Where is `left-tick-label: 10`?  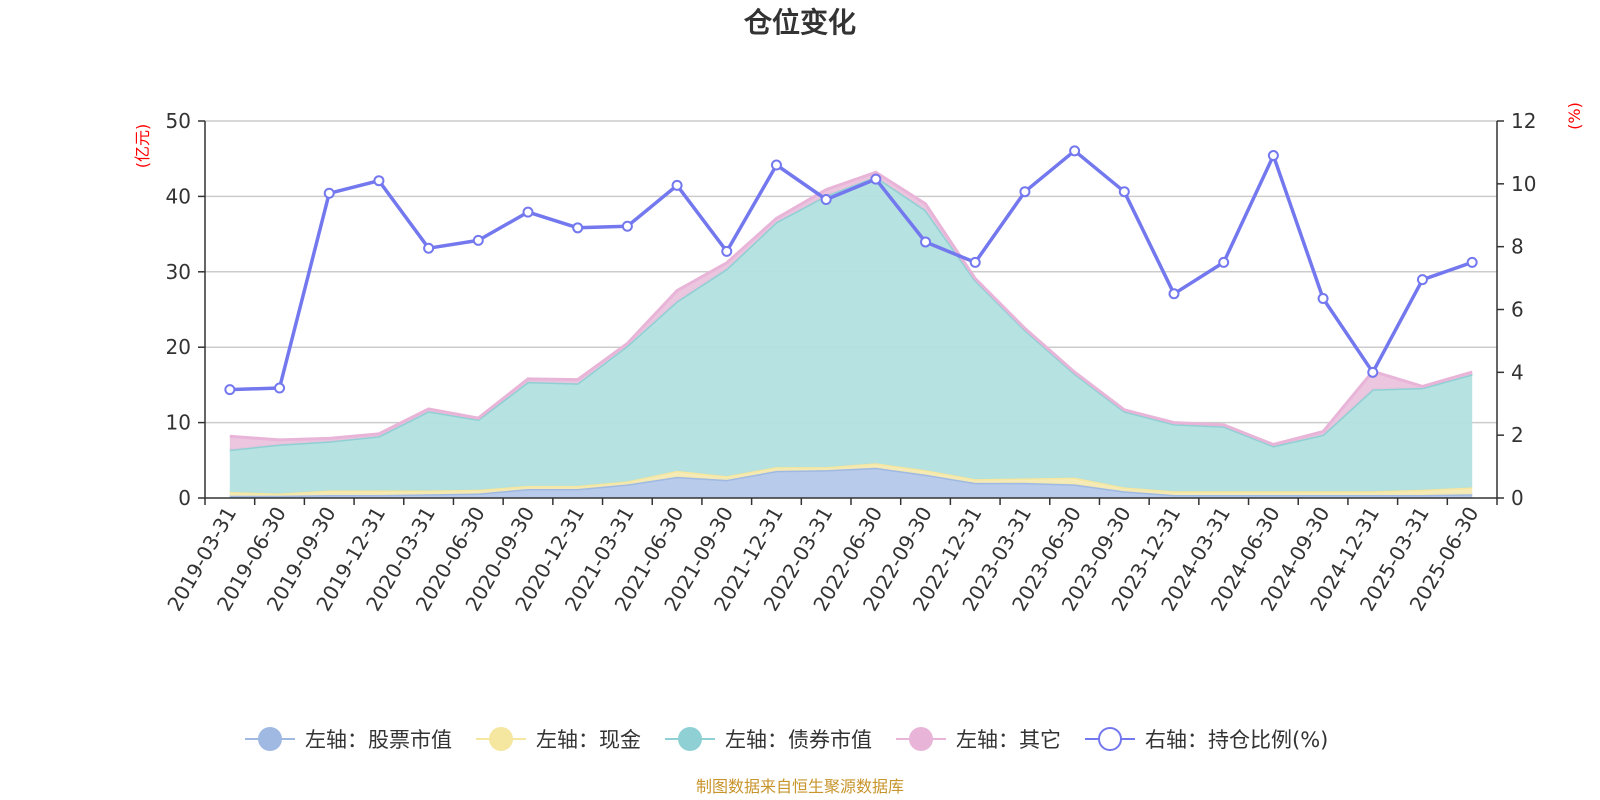
left-tick-label: 10 is located at coordinates (178, 423).